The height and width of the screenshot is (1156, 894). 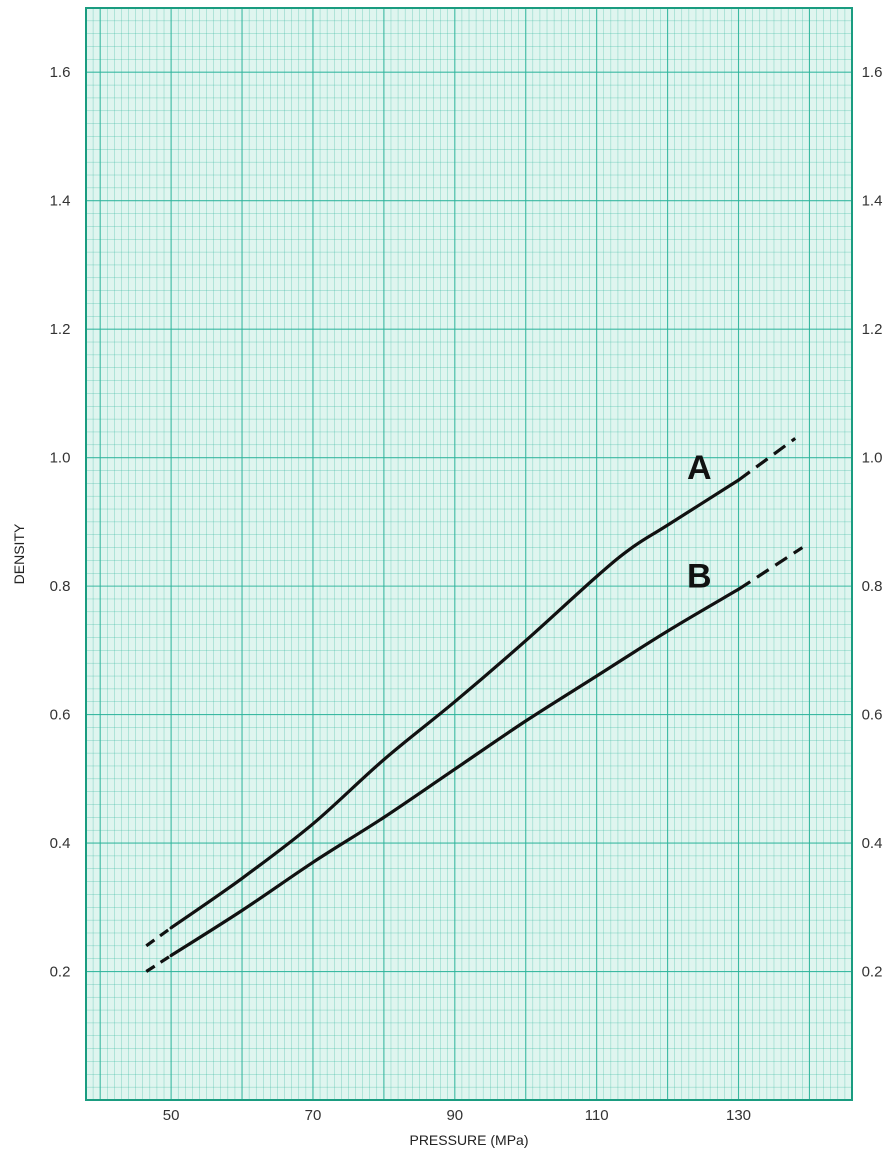 What do you see at coordinates (468, 1140) in the screenshot?
I see `x-axis-title: PRESSURE (MPa)` at bounding box center [468, 1140].